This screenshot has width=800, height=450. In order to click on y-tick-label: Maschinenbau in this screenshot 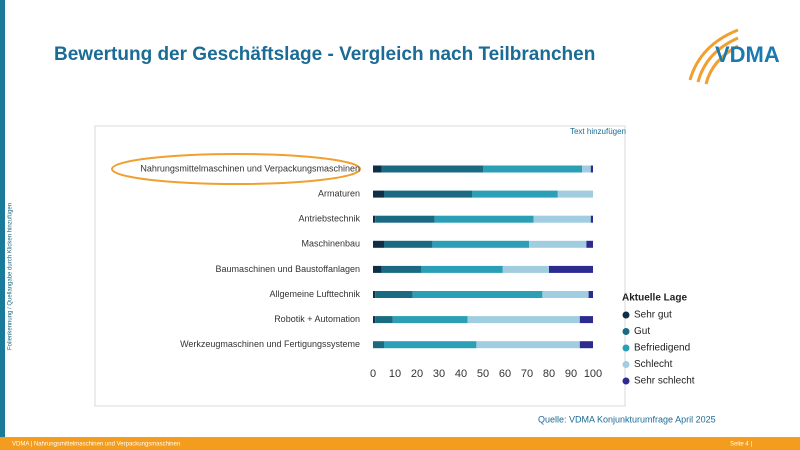, I will do `click(330, 244)`.